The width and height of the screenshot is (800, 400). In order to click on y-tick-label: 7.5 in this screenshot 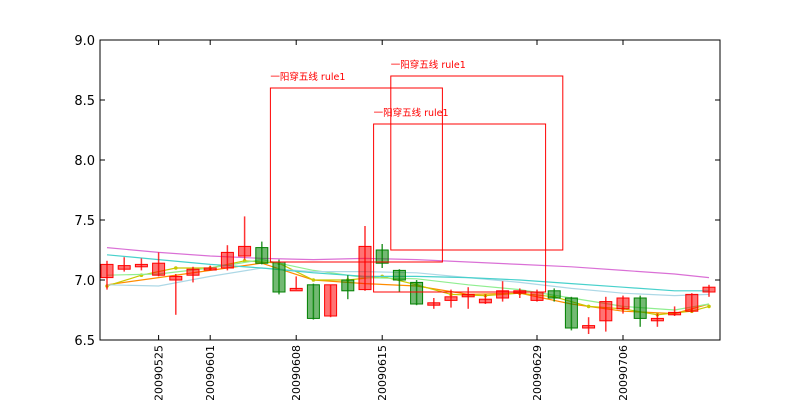, I will do `click(84, 221)`.